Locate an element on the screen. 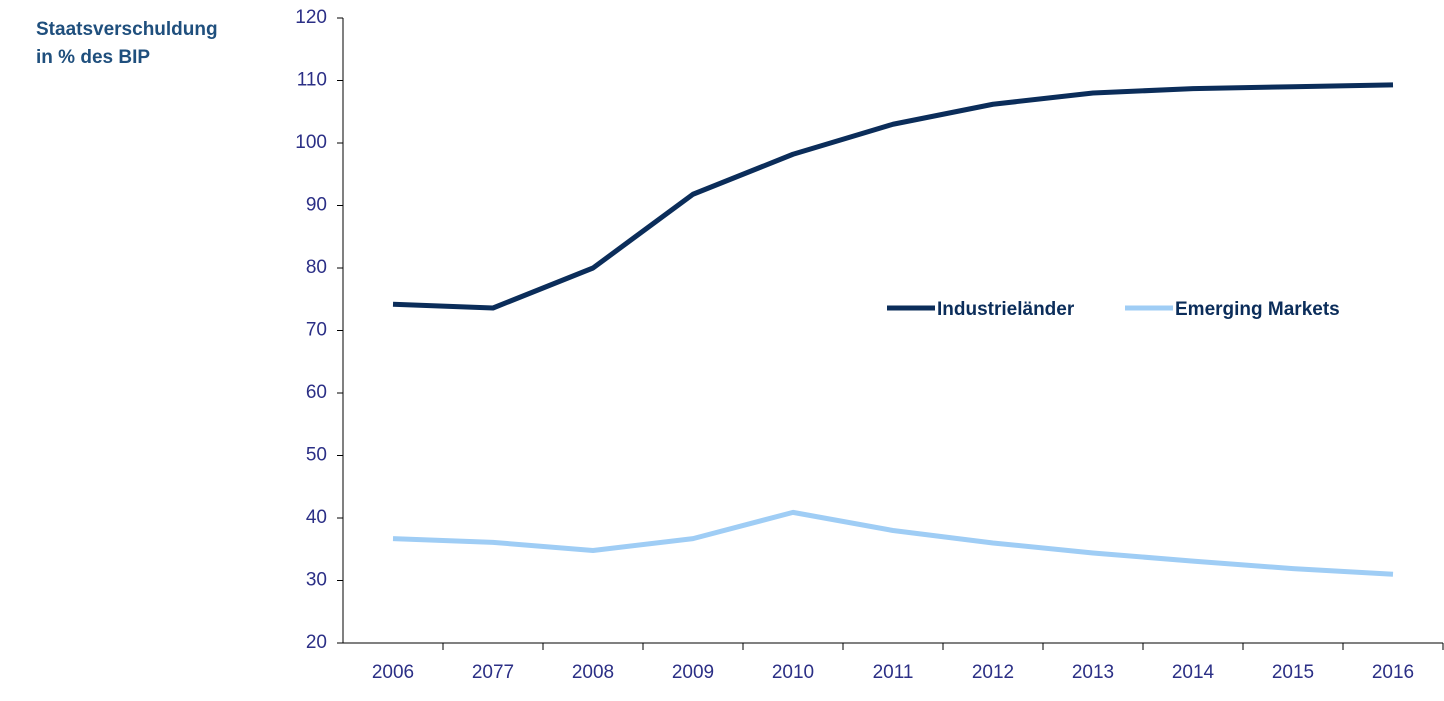  x-tick-label: 2014 is located at coordinates (1193, 672).